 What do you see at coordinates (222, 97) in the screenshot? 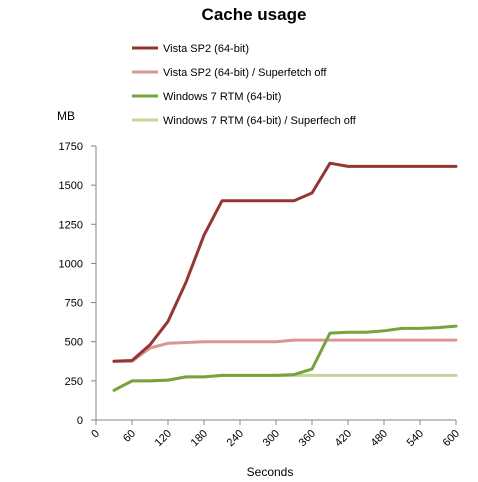
I see `legend-label-2: Windows 7 RTM (64-bit)` at bounding box center [222, 97].